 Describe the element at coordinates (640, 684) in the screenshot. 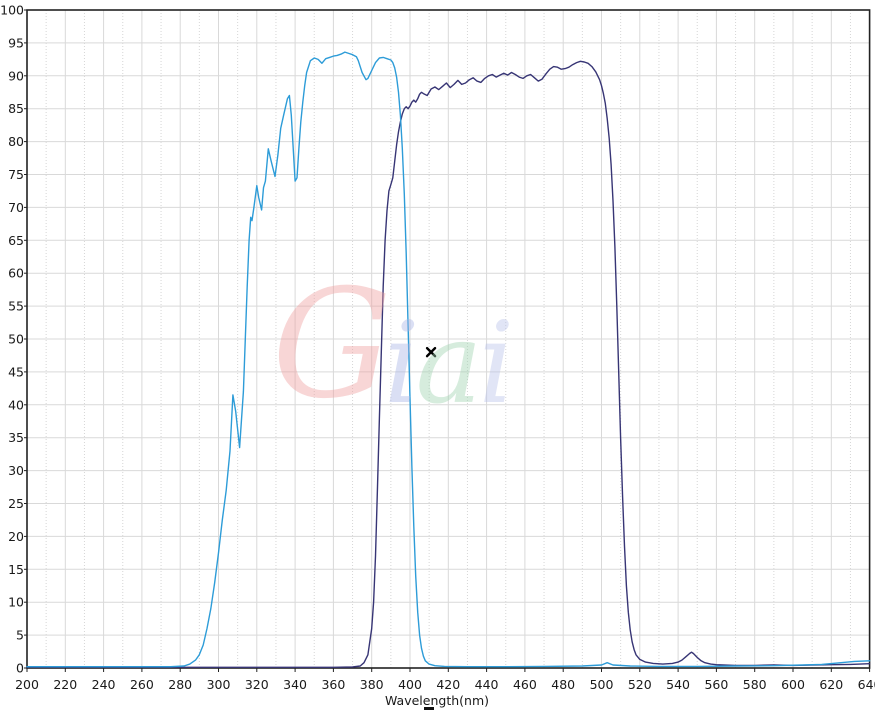

I see `x-tick-label: 520` at that location.